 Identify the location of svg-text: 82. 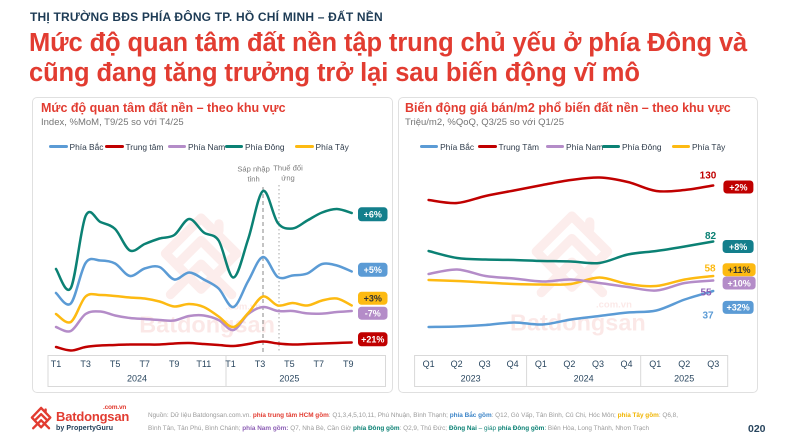
(711, 236).